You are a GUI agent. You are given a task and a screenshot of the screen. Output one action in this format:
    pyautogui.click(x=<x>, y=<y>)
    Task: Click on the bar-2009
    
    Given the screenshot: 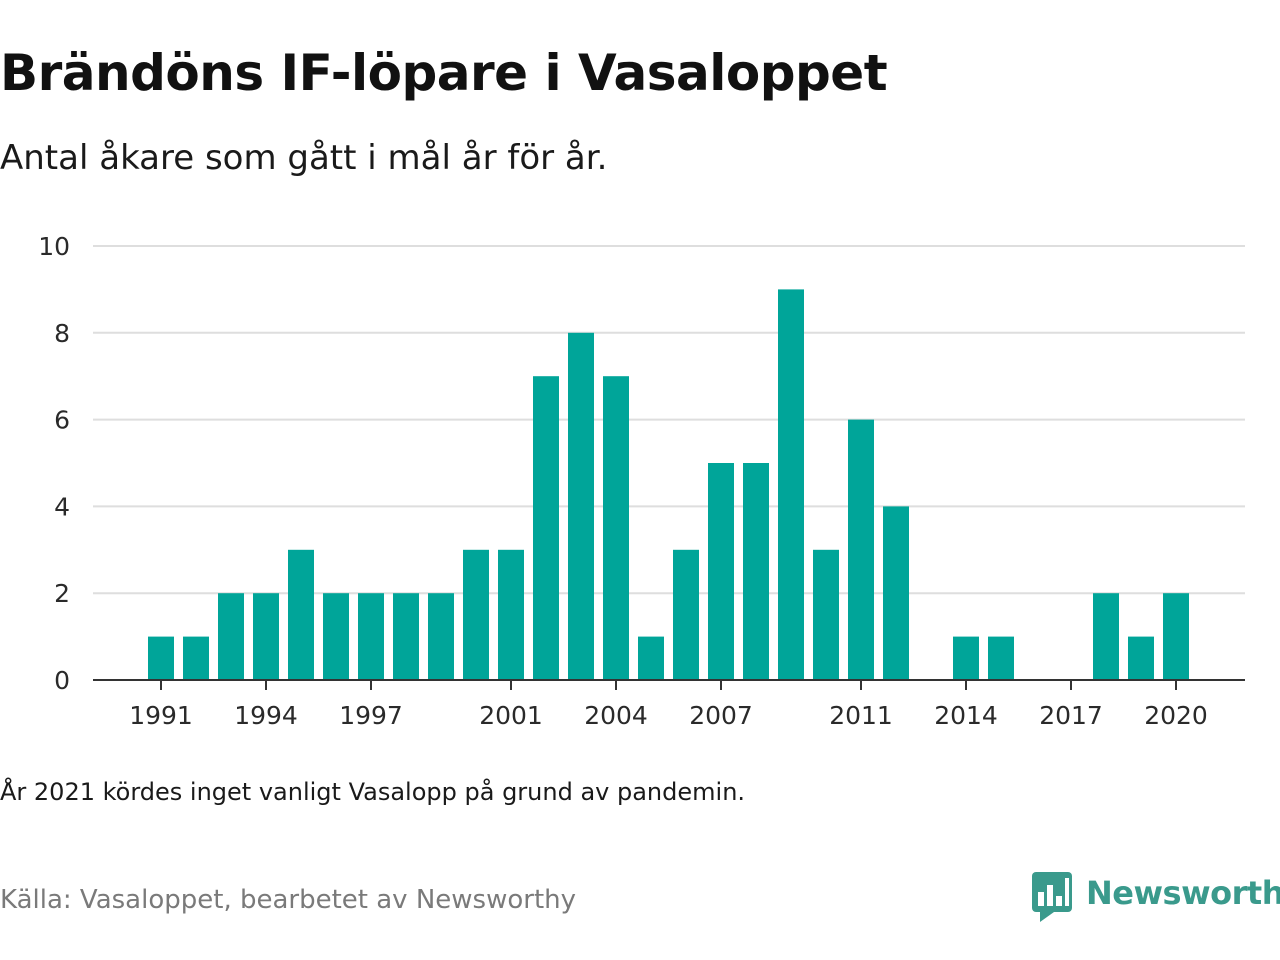 What is the action you would take?
    pyautogui.click(x=791, y=484)
    